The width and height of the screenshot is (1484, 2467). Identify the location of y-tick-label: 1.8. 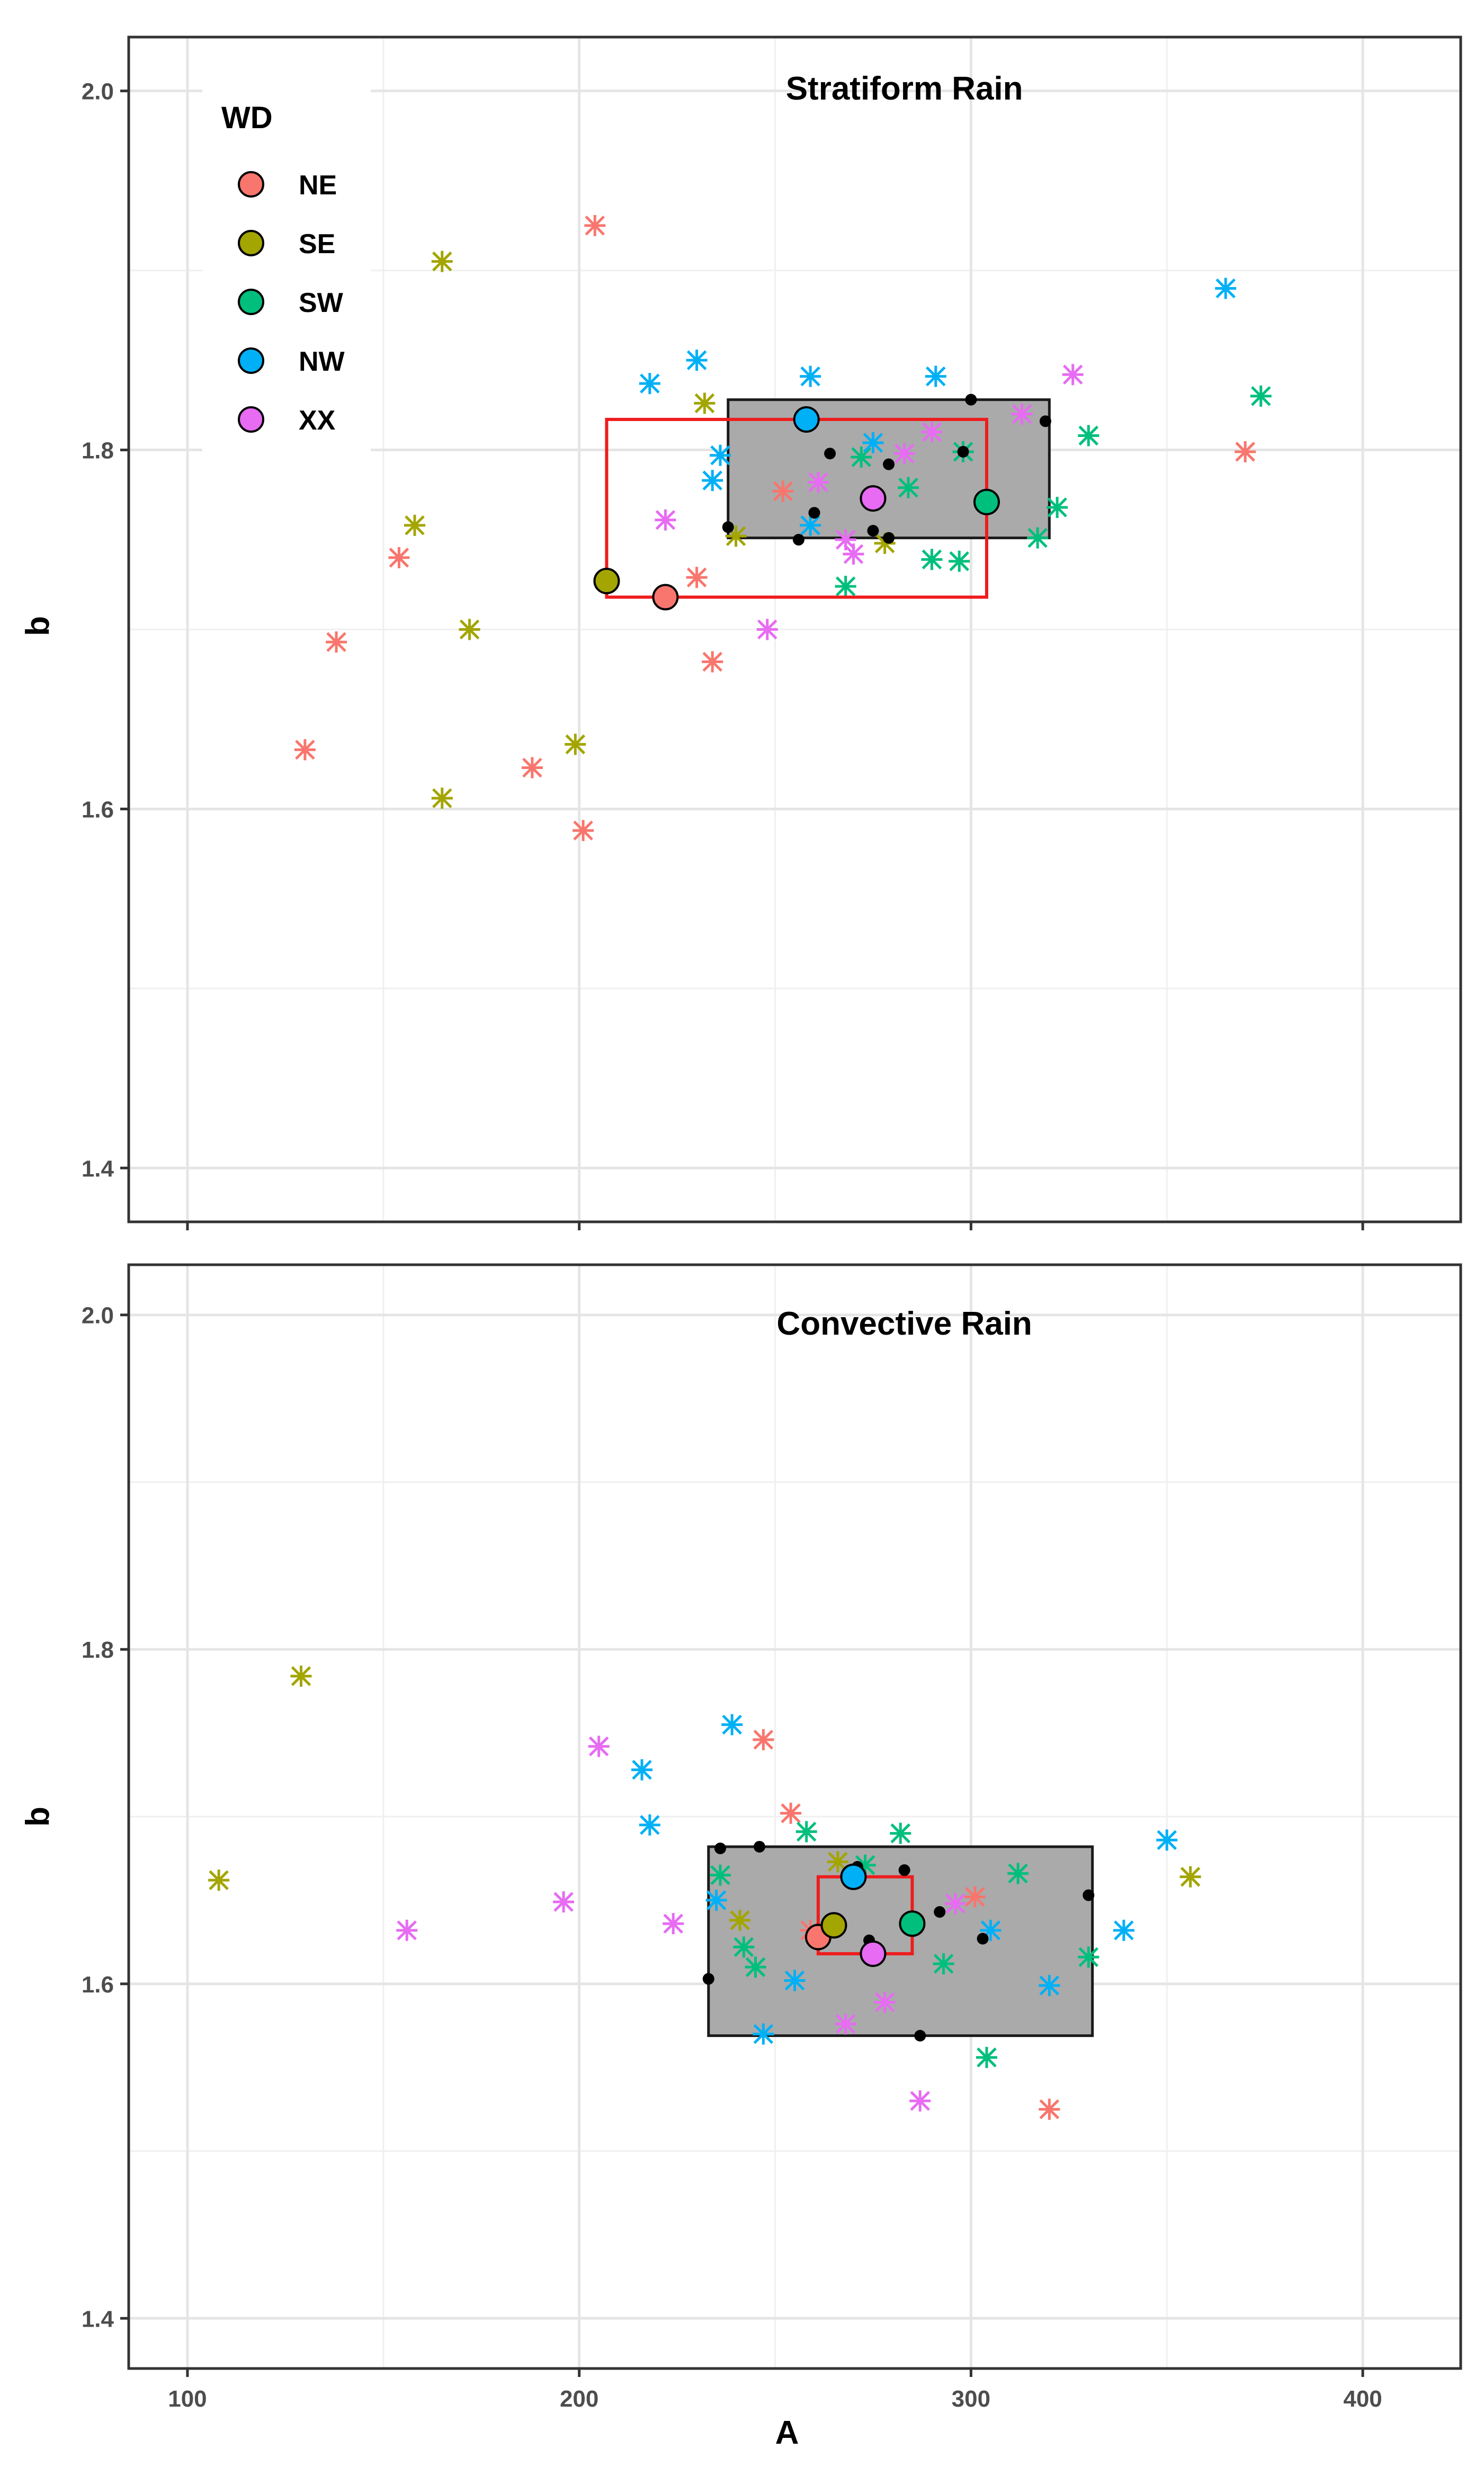
(98, 451).